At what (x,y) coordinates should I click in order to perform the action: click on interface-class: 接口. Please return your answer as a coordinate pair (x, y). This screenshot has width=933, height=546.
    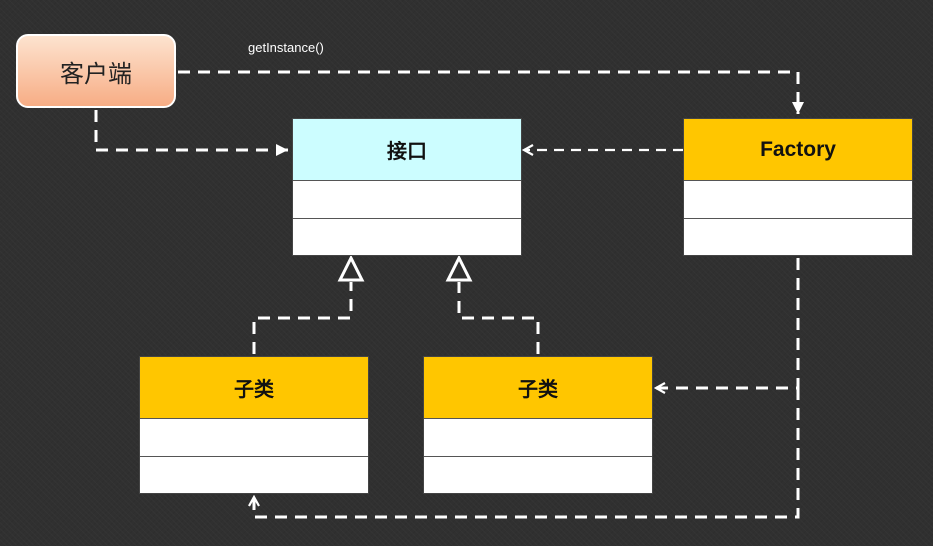
    Looking at the image, I should click on (407, 187).